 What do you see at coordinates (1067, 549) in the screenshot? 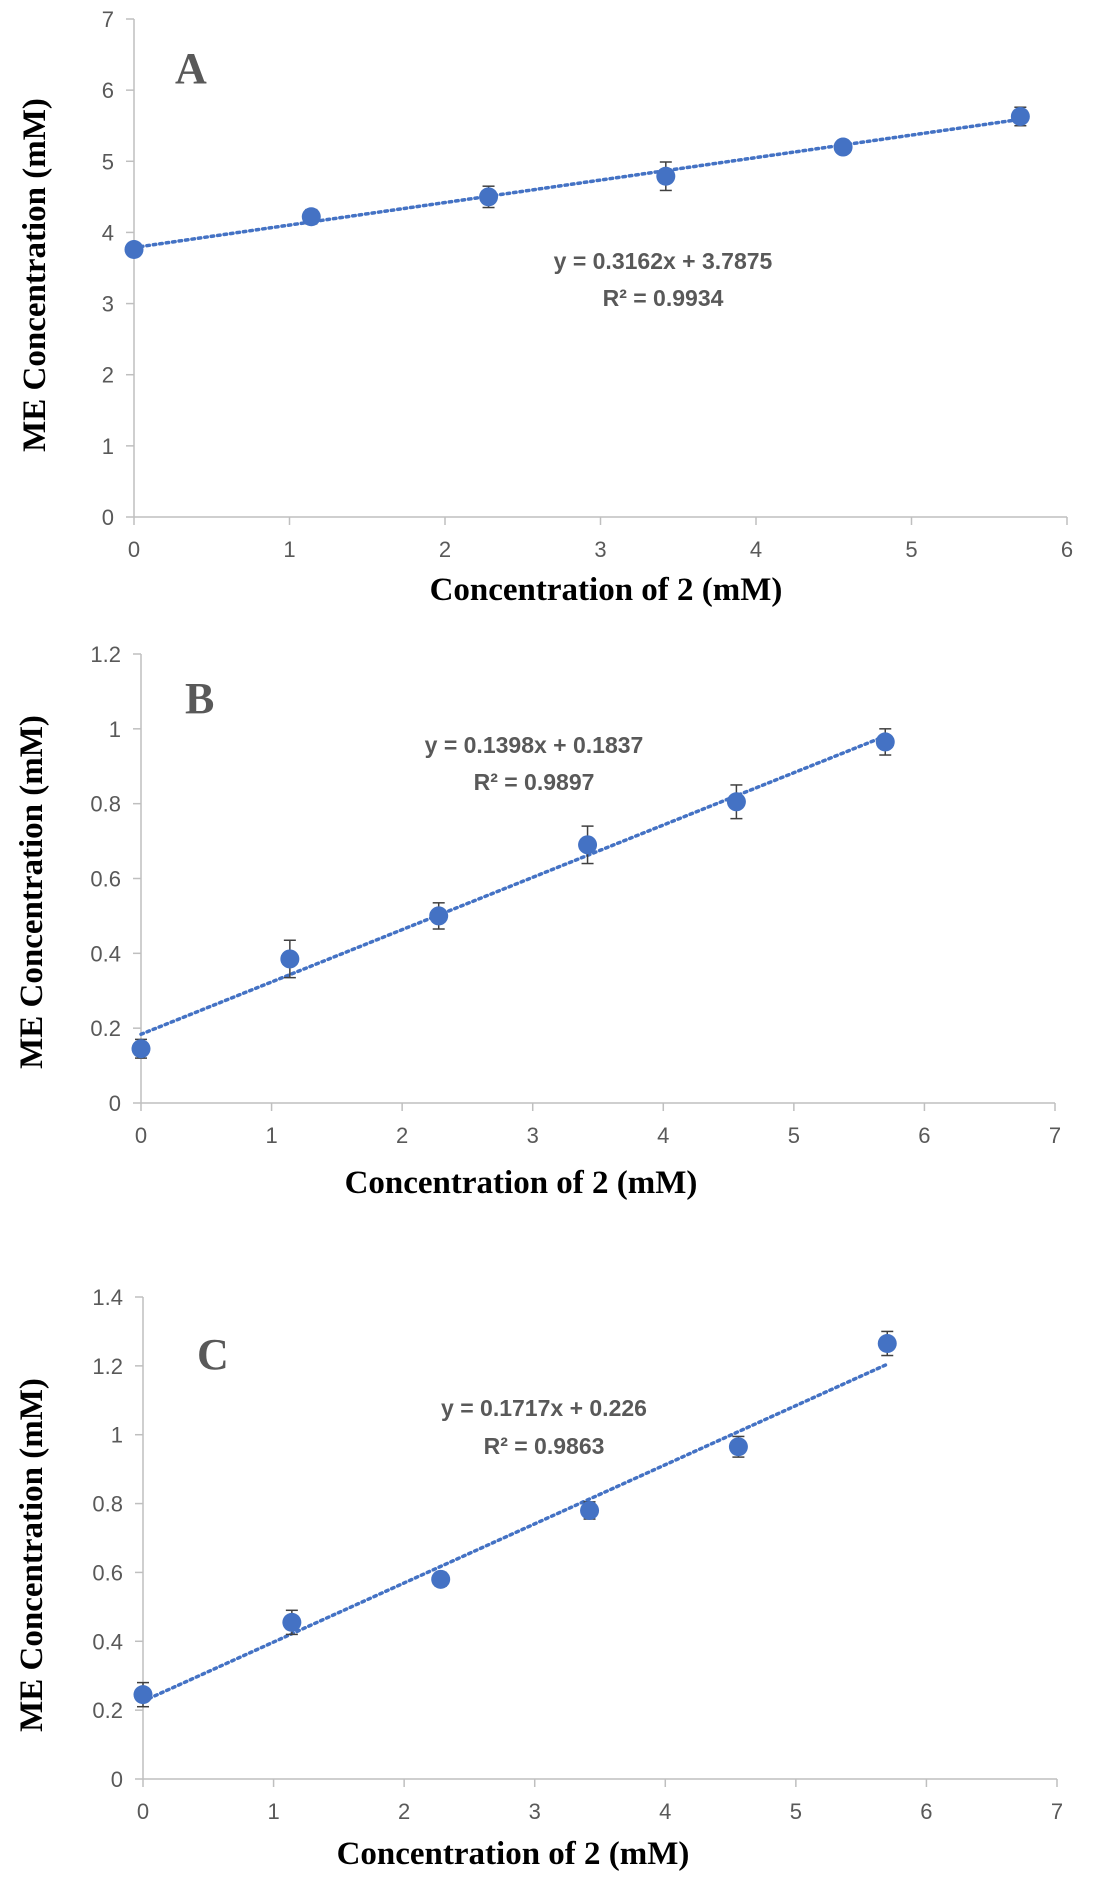
I see `x-tick-label-a: 6` at bounding box center [1067, 549].